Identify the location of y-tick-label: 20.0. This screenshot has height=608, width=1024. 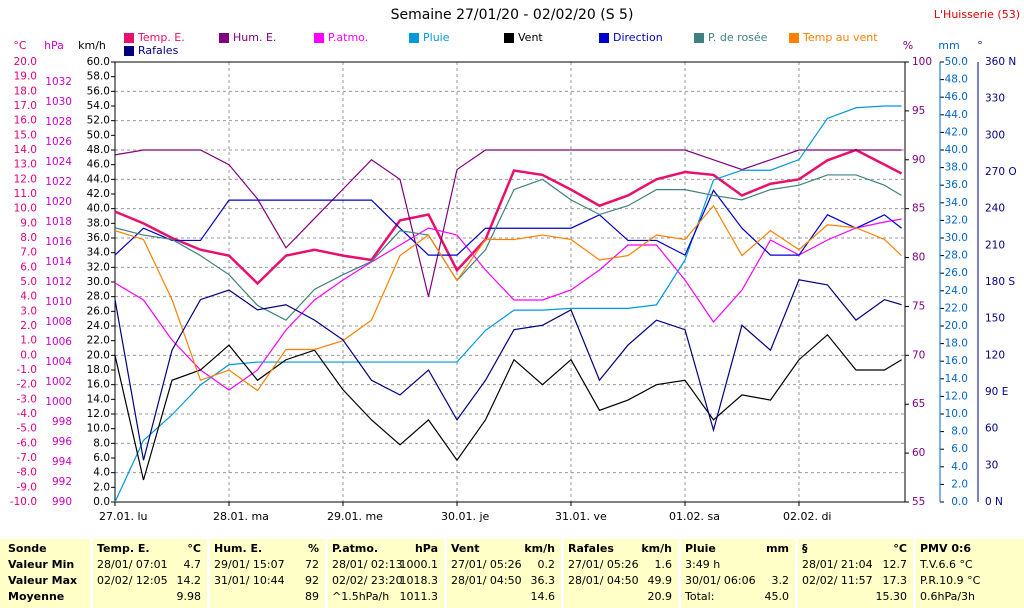
(956, 326).